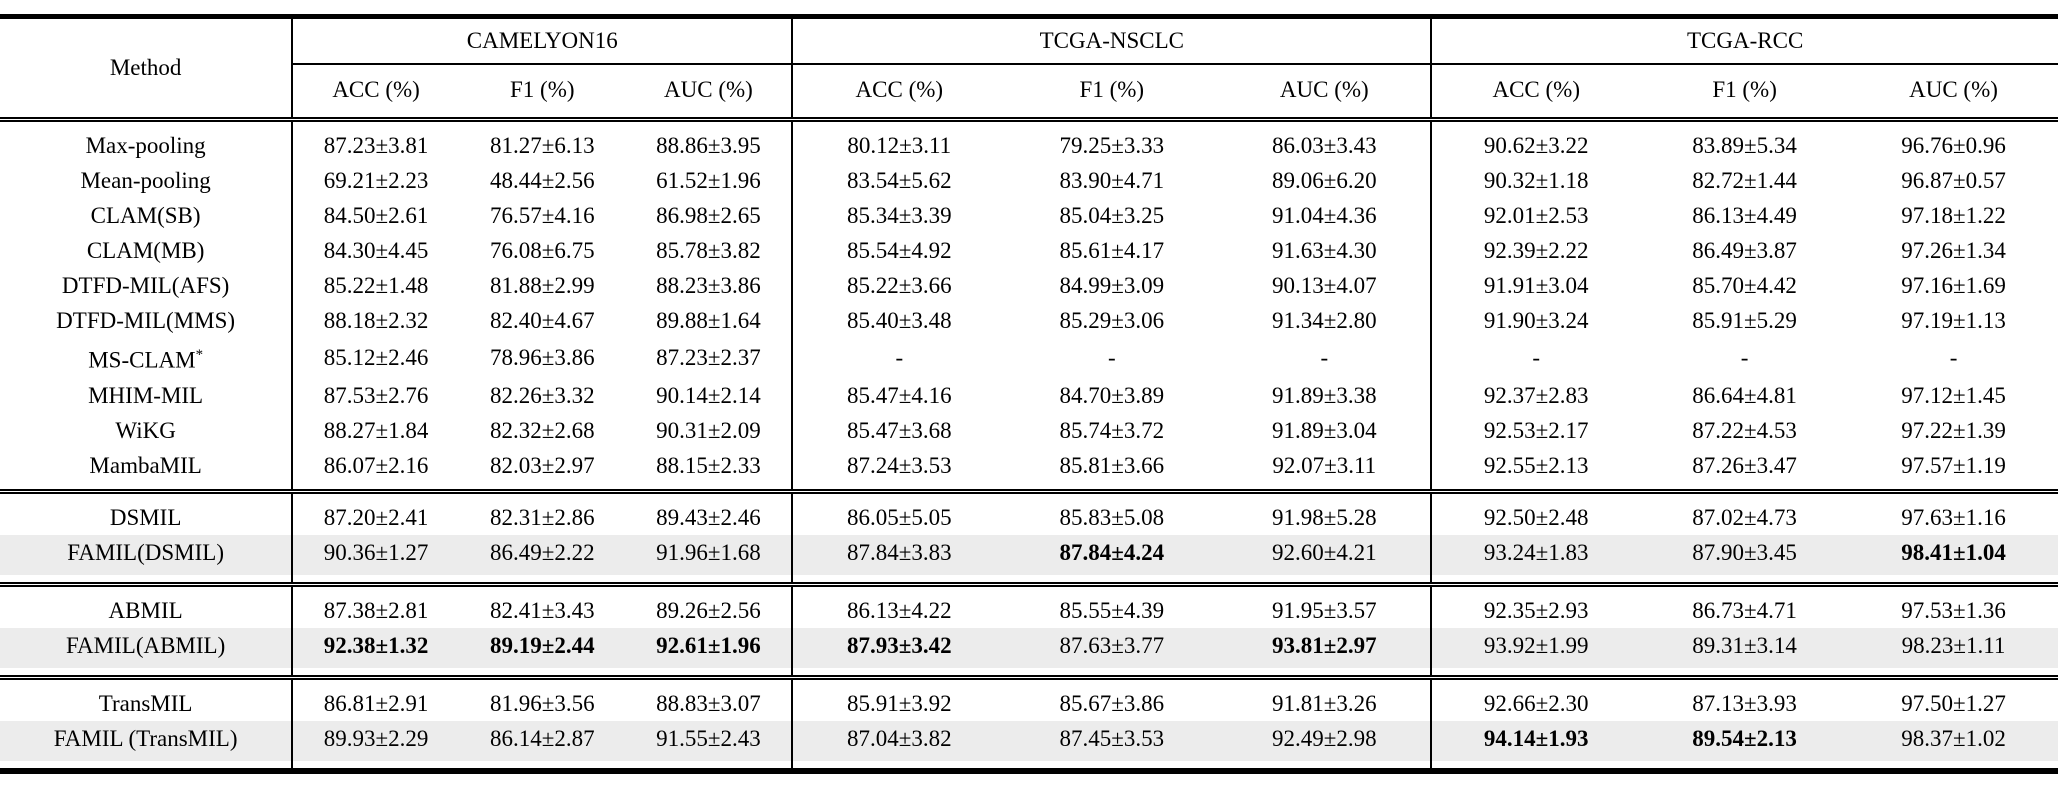 Image resolution: width=2058 pixels, height=792 pixels. What do you see at coordinates (375, 320) in the screenshot?
I see `value-cell: 88.18±2.32` at bounding box center [375, 320].